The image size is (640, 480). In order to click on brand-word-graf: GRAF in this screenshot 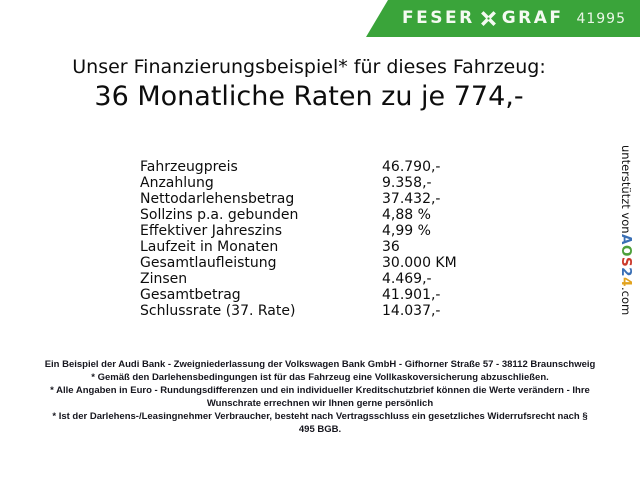, I will do `click(532, 18)`.